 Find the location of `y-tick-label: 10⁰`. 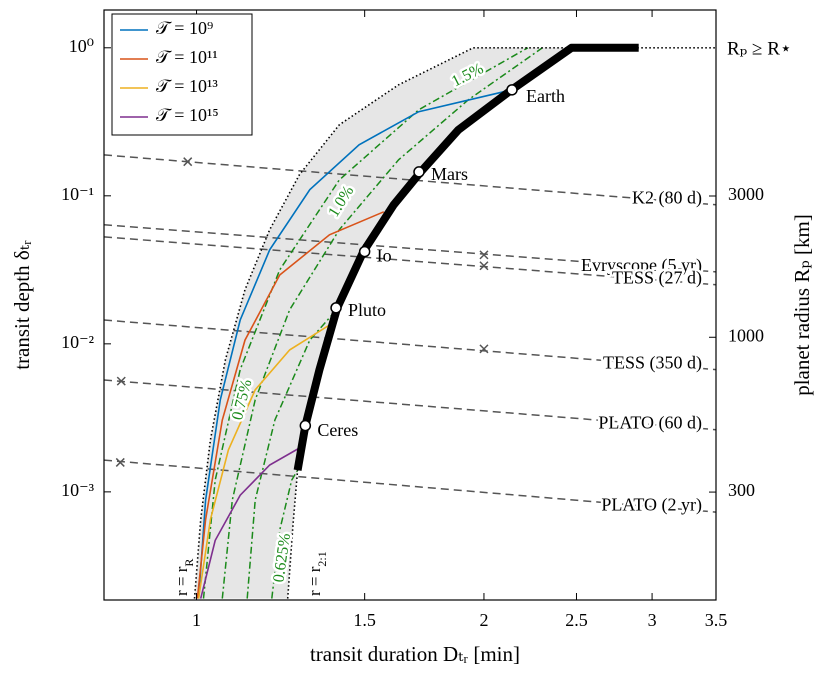

y-tick-label: 10⁰ is located at coordinates (81, 46).